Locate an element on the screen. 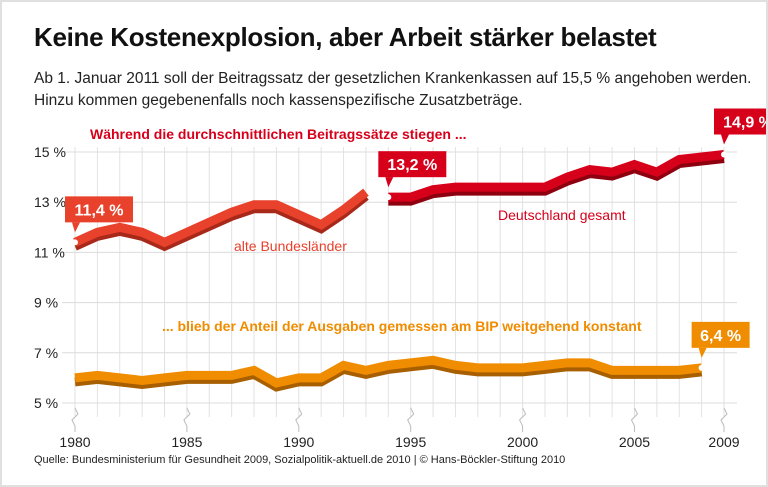 This screenshot has height=487, width=768. x-tick-label: 1985 is located at coordinates (186, 442).